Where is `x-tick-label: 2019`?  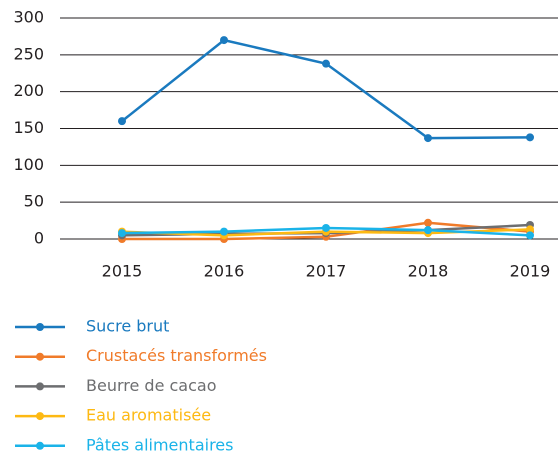
x-tick-label: 2019 is located at coordinates (530, 271).